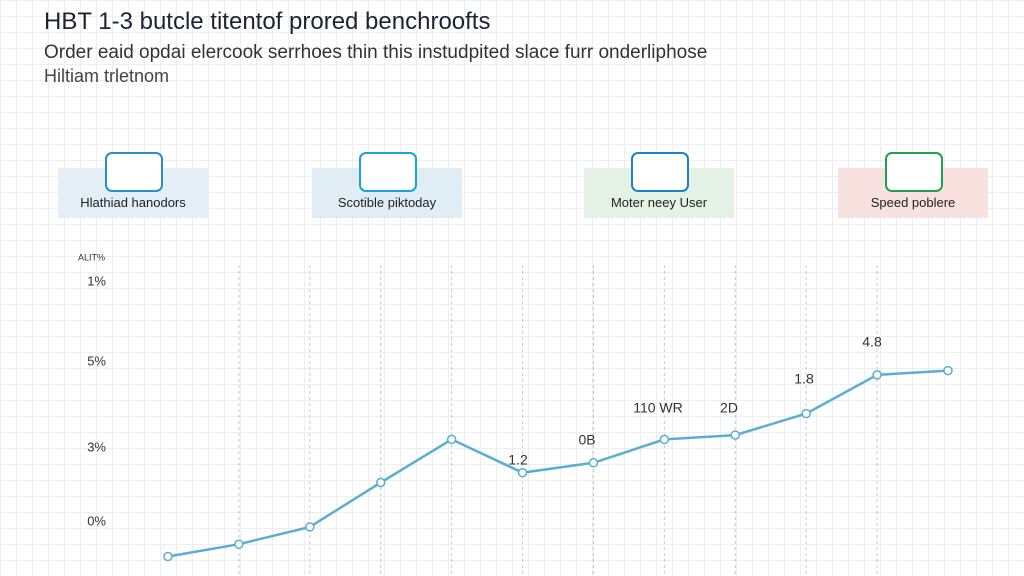  What do you see at coordinates (96, 446) in the screenshot?
I see `y-tick-label: 3%` at bounding box center [96, 446].